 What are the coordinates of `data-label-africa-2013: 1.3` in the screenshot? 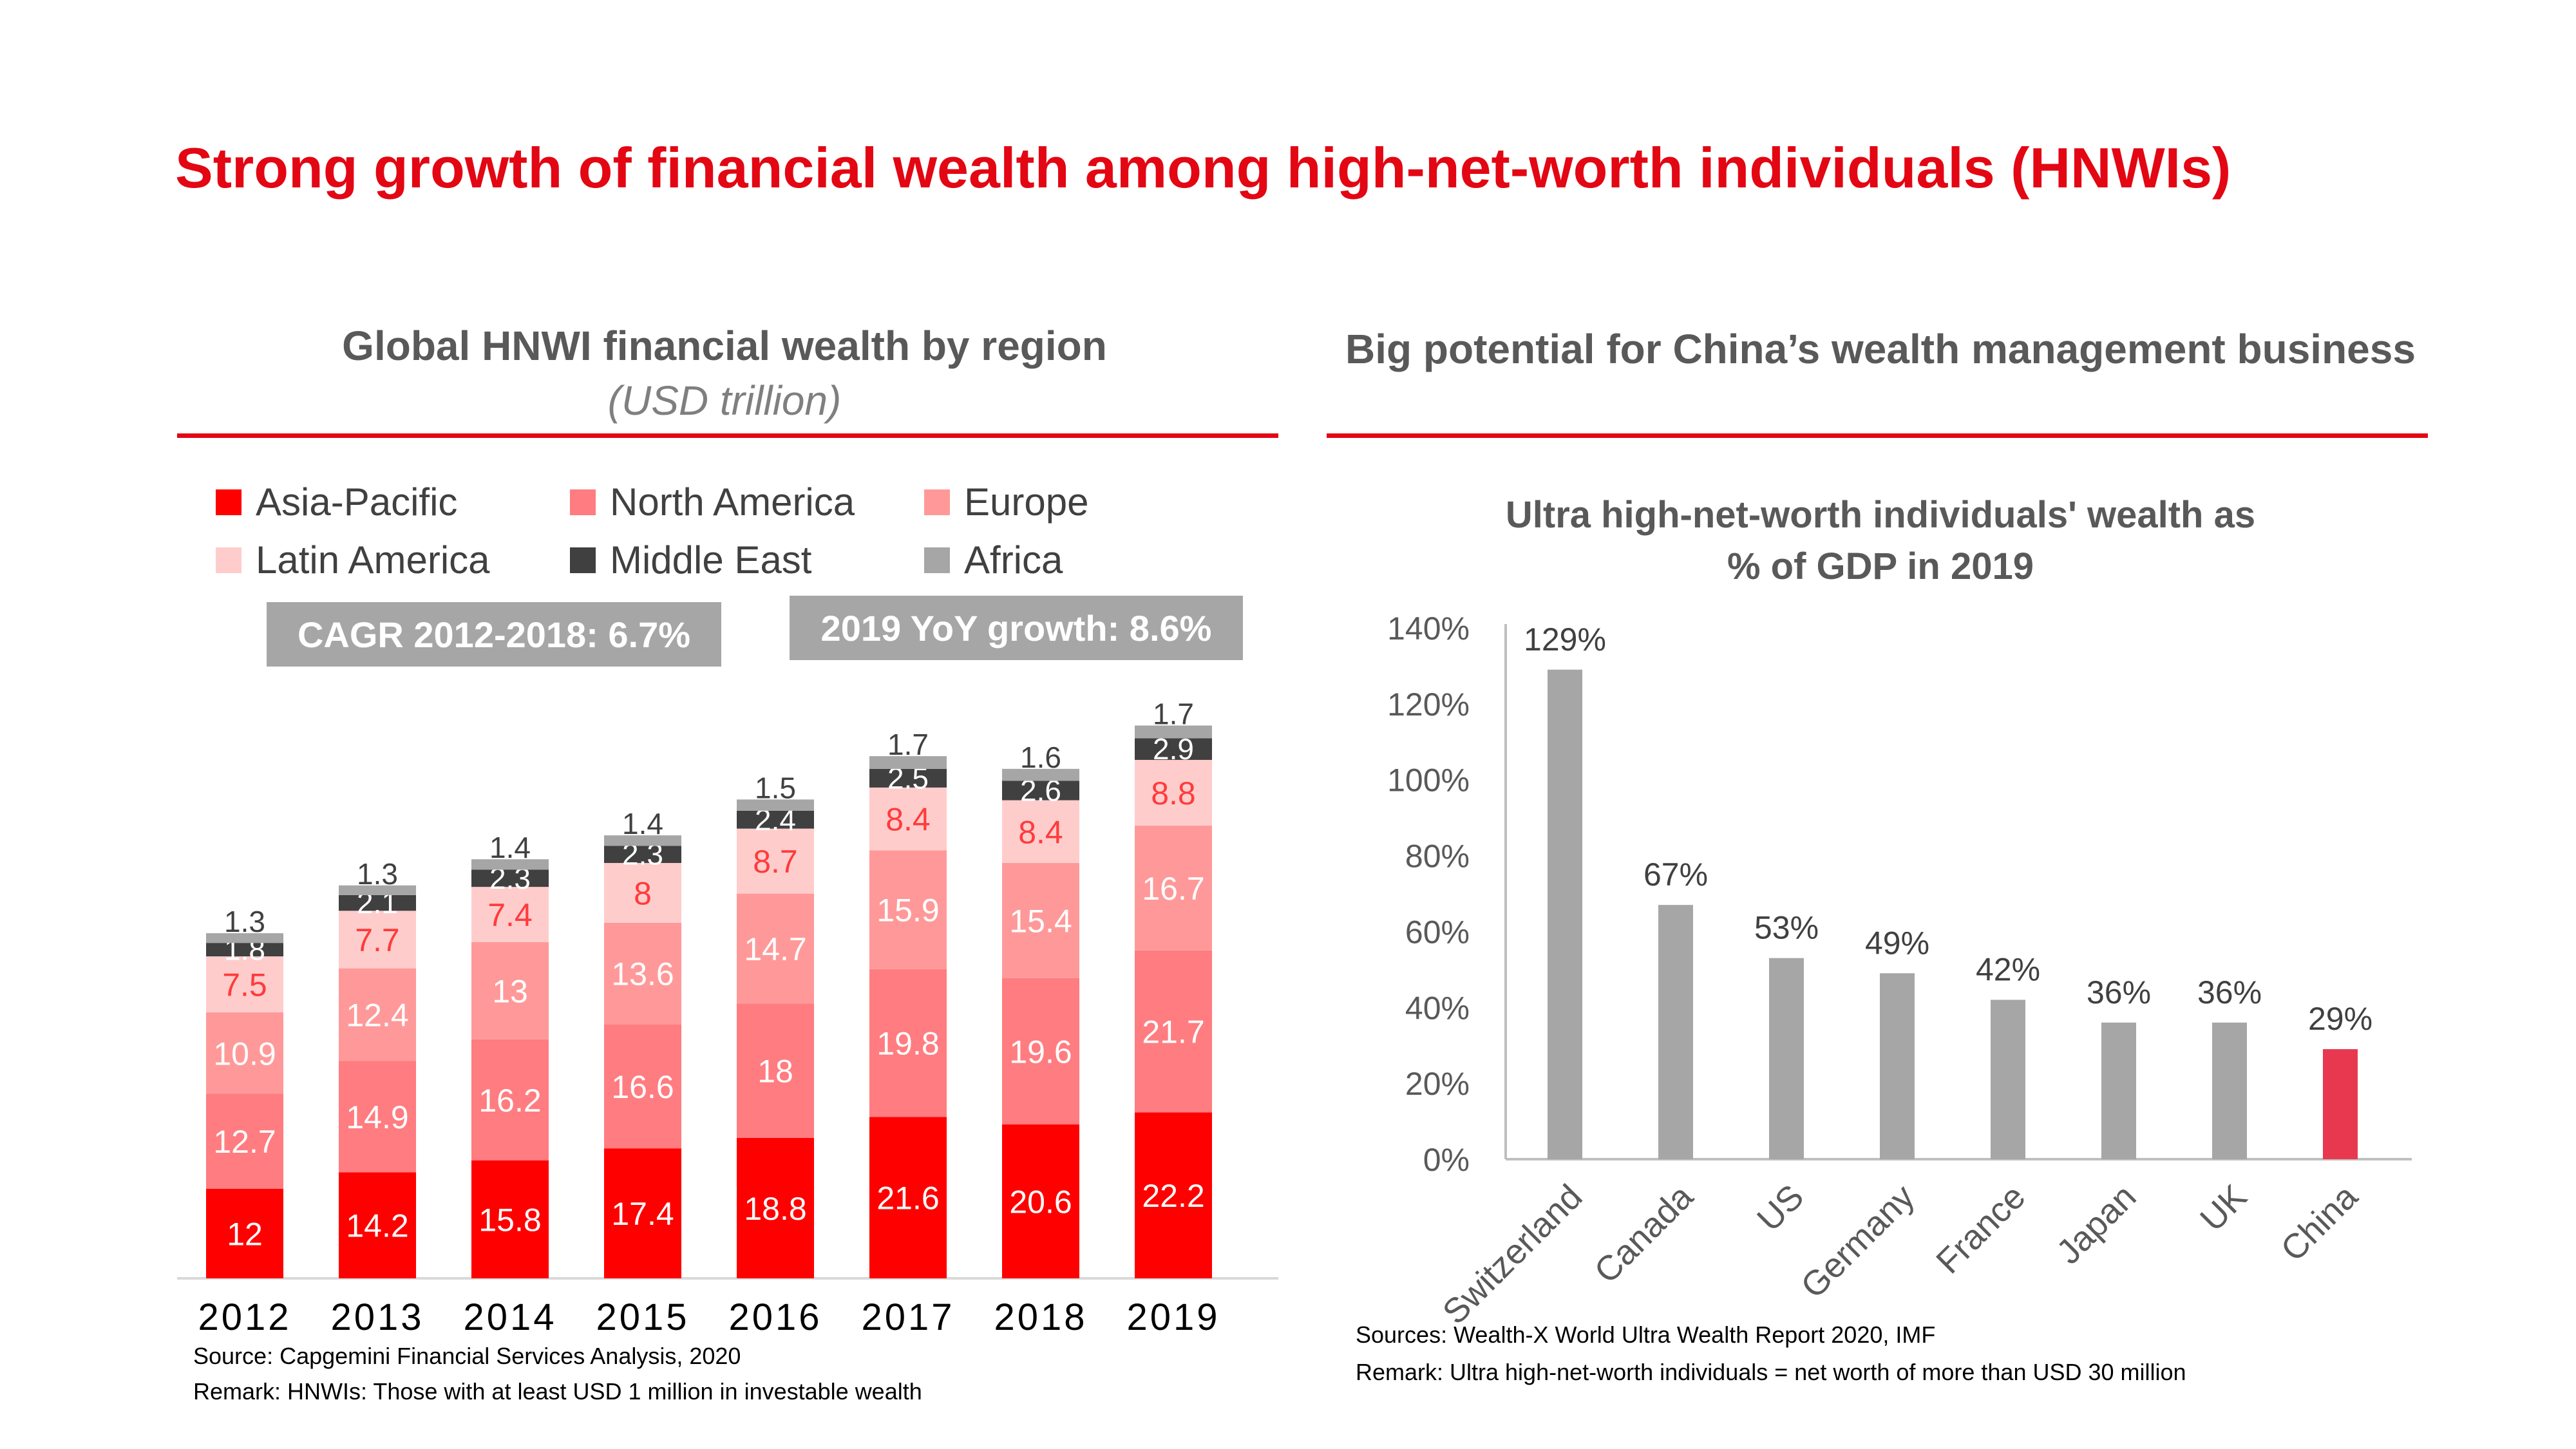 It's located at (378, 874).